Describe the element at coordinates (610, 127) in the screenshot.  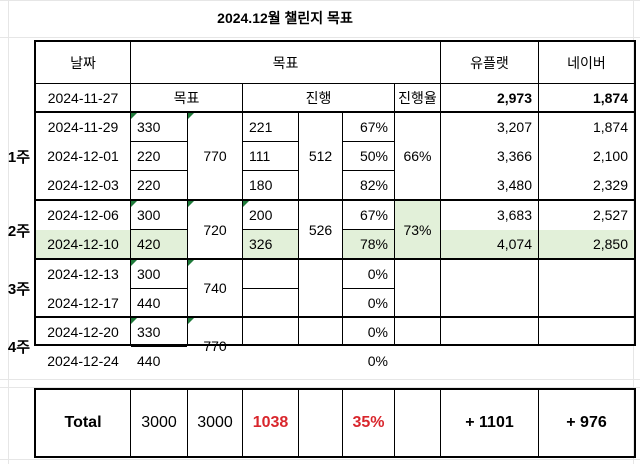
I see `cell-naver: 1,874` at that location.